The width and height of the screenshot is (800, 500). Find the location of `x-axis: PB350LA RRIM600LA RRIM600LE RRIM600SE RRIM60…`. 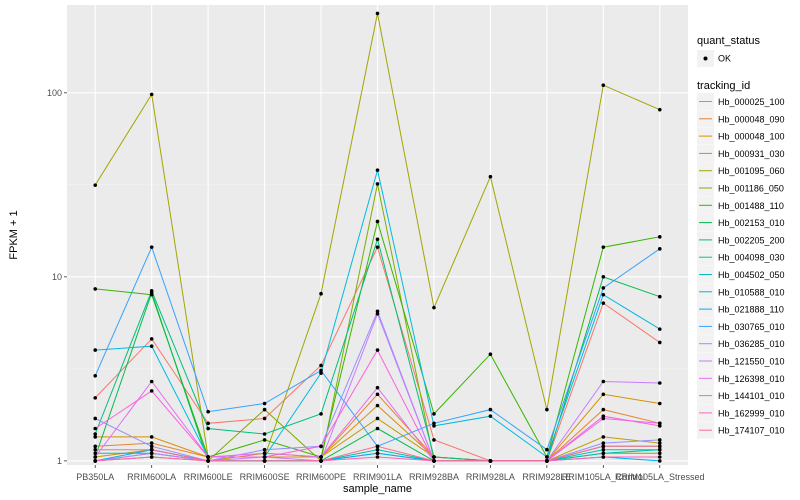

x-axis: PB350LA RRIM600LA RRIM600LE RRIM600SE RRIM60… is located at coordinates (390, 473).